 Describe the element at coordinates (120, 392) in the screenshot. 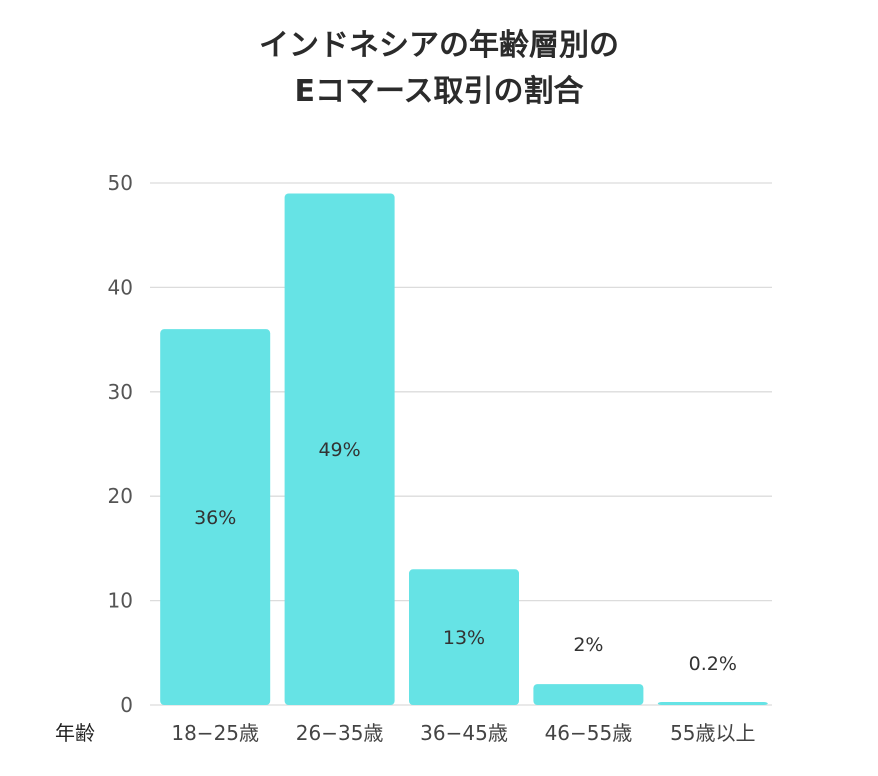

I see `y-tick-label: 30` at that location.